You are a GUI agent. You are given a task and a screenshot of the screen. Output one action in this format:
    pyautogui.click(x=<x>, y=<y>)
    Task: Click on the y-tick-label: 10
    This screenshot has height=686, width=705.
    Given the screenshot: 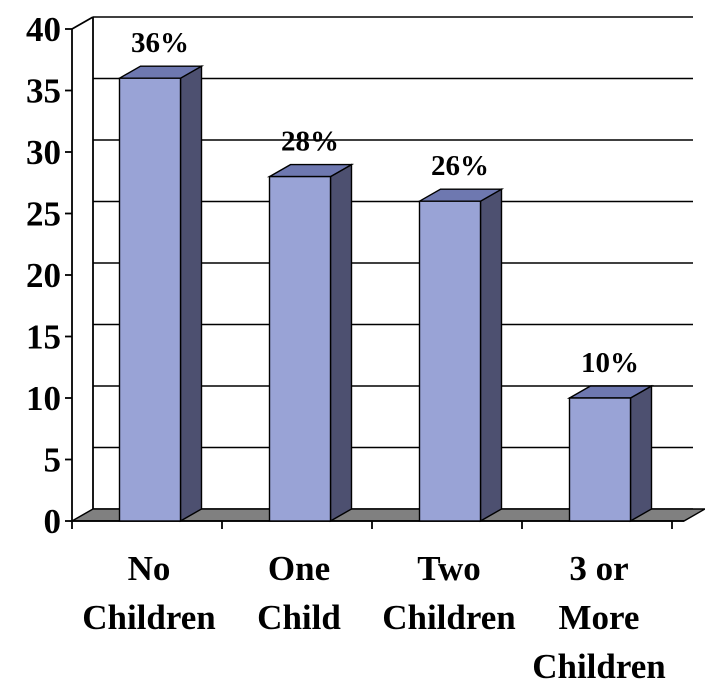 What is the action you would take?
    pyautogui.click(x=43, y=398)
    